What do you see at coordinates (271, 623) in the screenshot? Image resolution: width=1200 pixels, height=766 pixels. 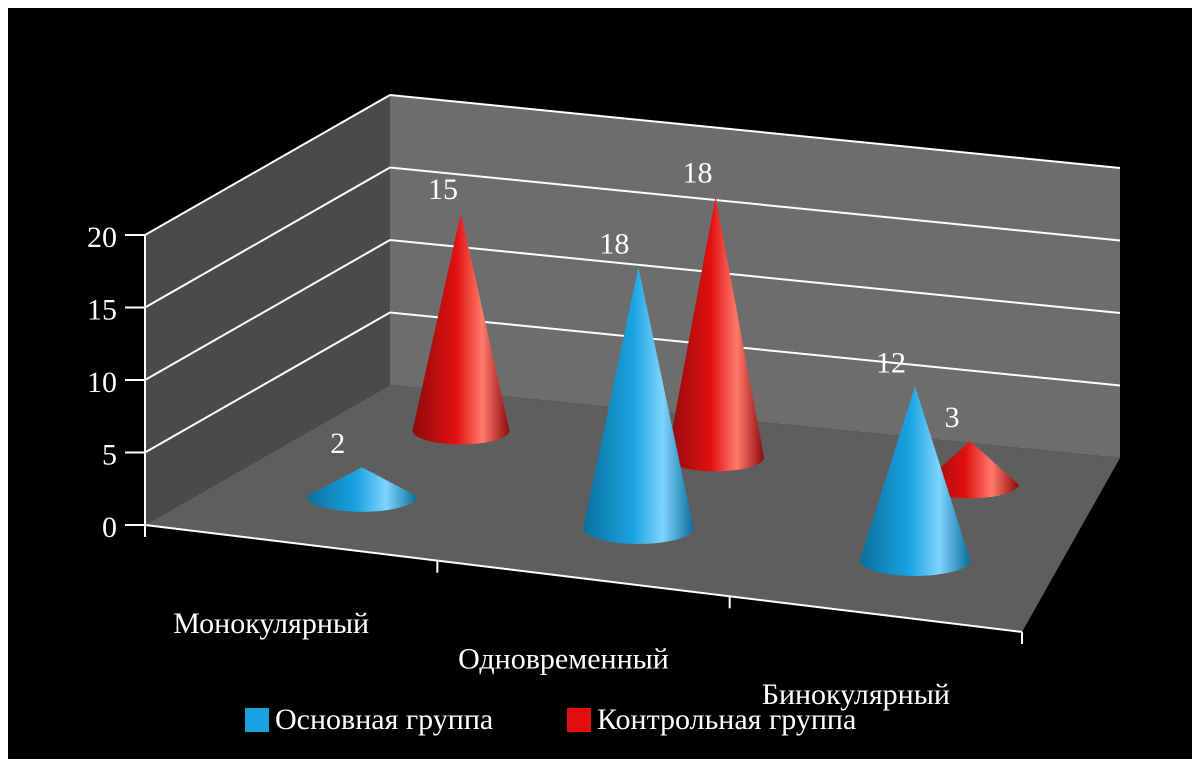 I see `category-label: Монокулярный` at bounding box center [271, 623].